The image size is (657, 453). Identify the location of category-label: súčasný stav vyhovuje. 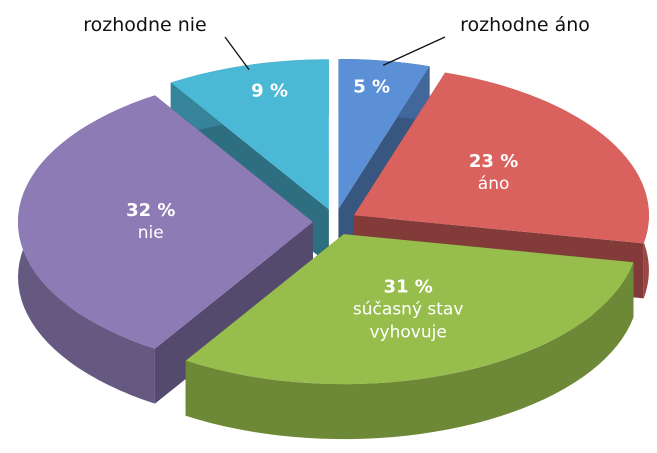
(408, 321).